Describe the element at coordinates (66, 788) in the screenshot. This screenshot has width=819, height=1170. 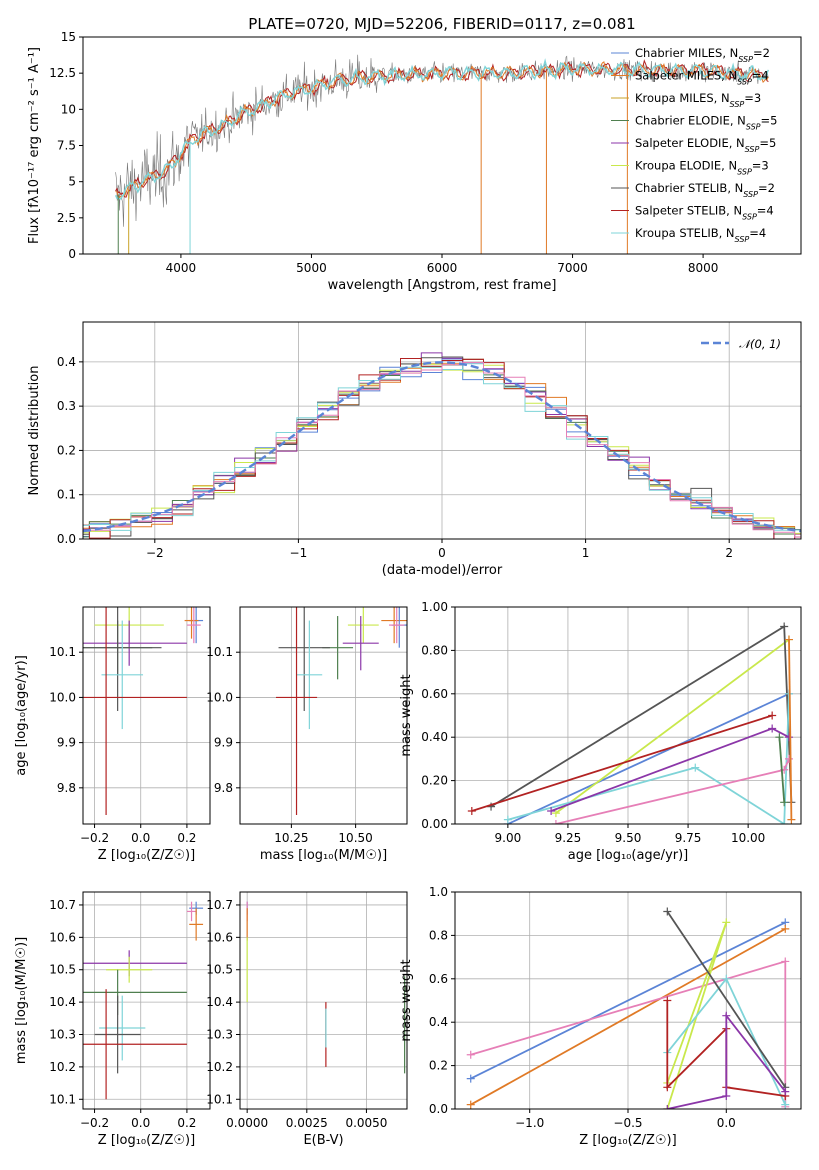
I see `y-tick-label: 9.8` at that location.